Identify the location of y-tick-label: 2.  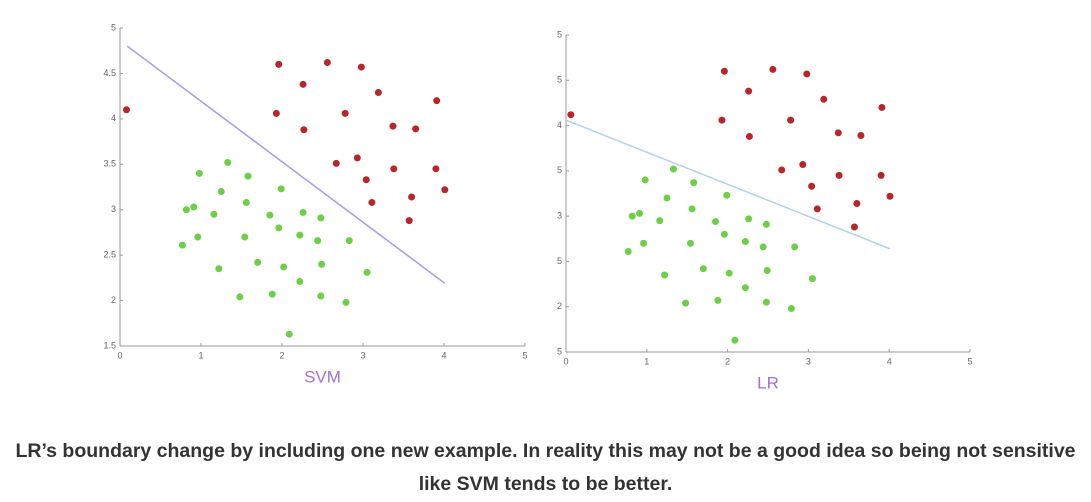
(559, 306).